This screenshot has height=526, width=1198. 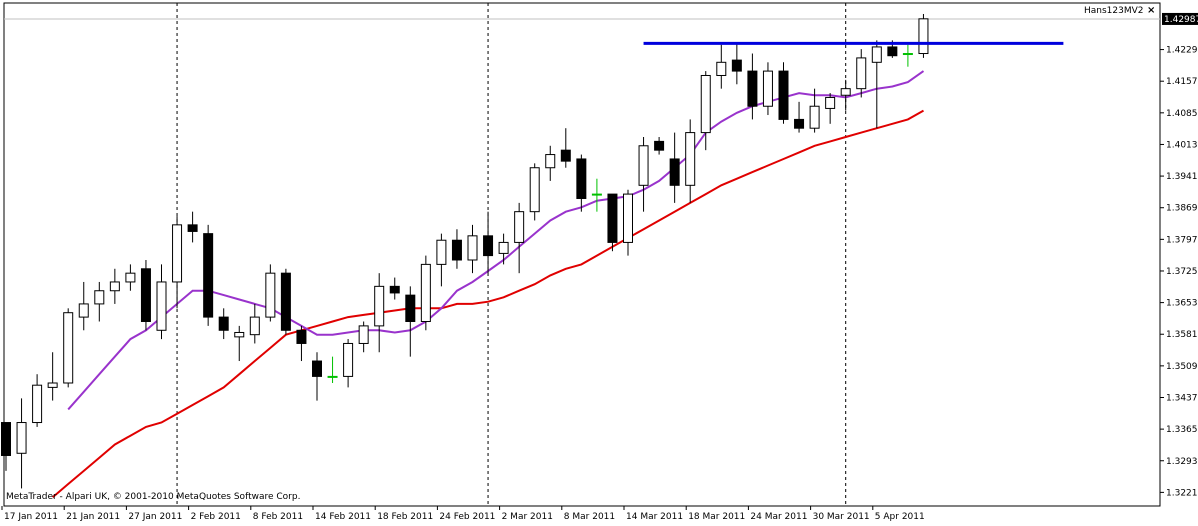 I want to click on x-tick-label: 8 Feb 2011, so click(x=278, y=517).